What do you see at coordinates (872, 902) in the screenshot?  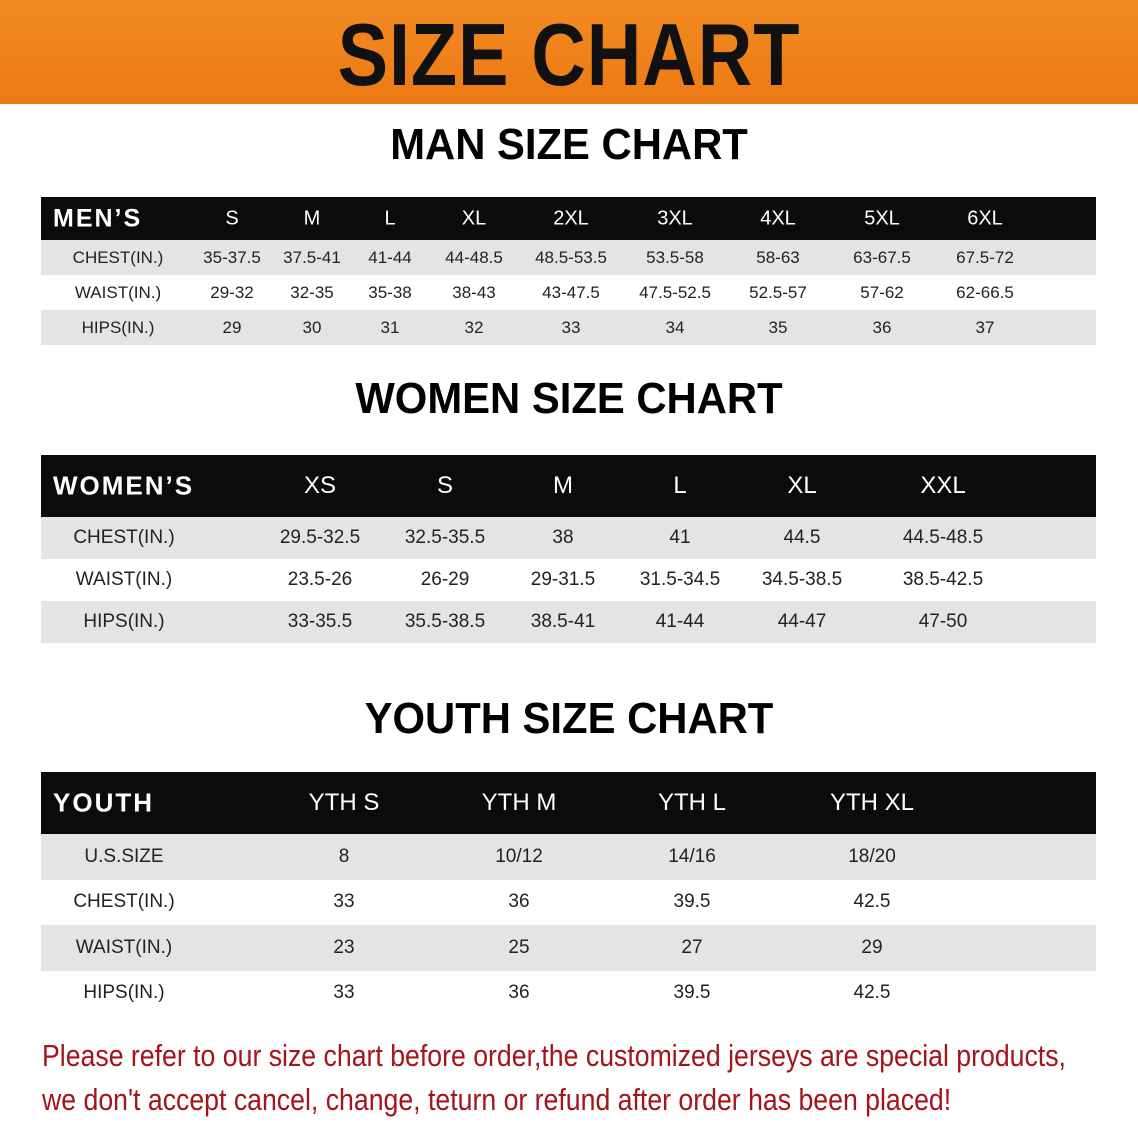 I see `table-cell: 42.5` at bounding box center [872, 902].